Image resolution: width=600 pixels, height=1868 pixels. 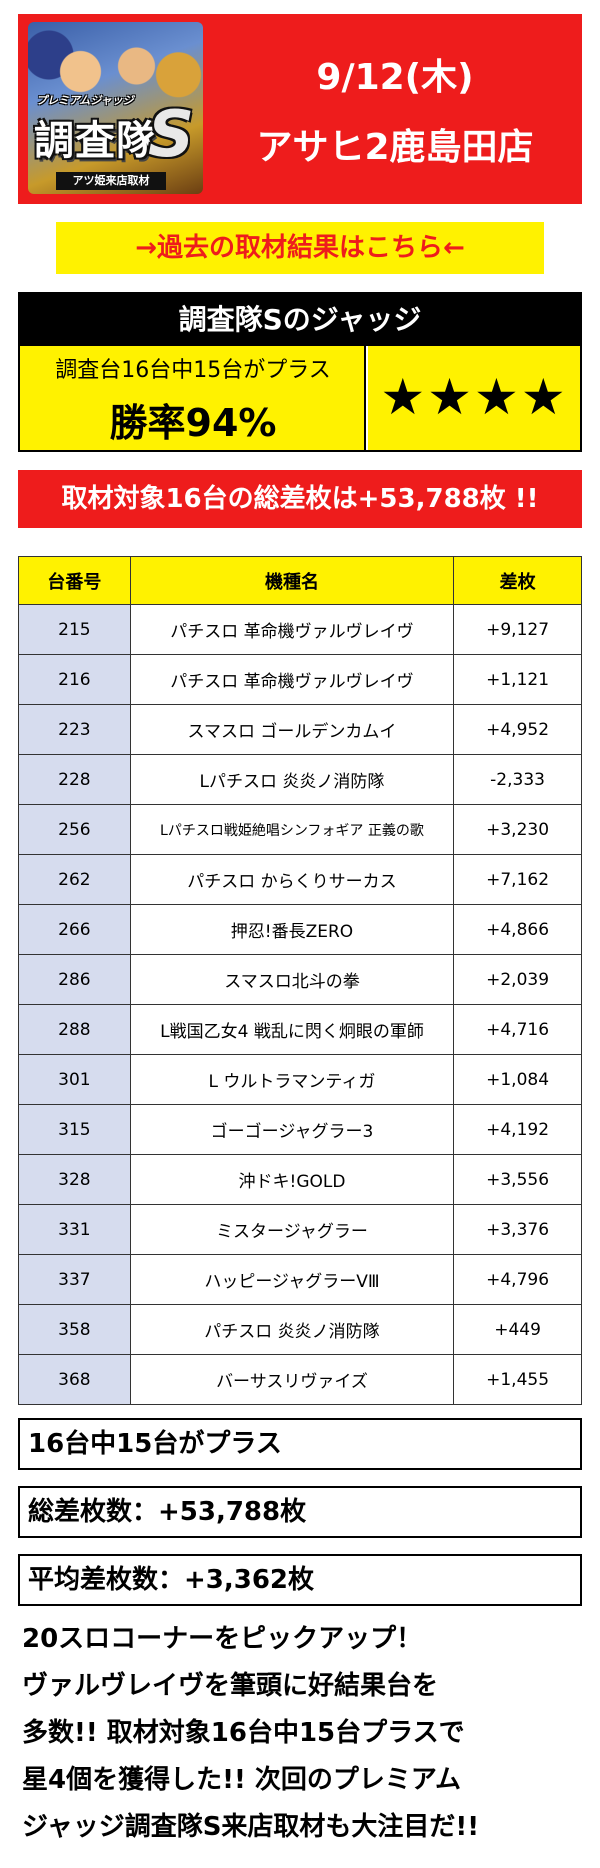 What do you see at coordinates (242, 1780) in the screenshot?
I see `summary-line: 星4個を獲得した!! 次回のプレミアム` at bounding box center [242, 1780].